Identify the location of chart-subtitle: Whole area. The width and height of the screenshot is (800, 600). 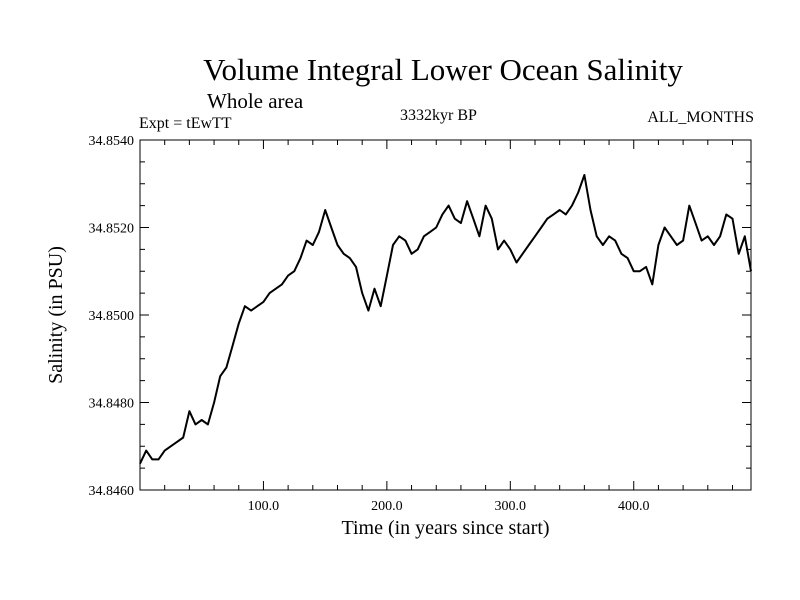
(255, 101).